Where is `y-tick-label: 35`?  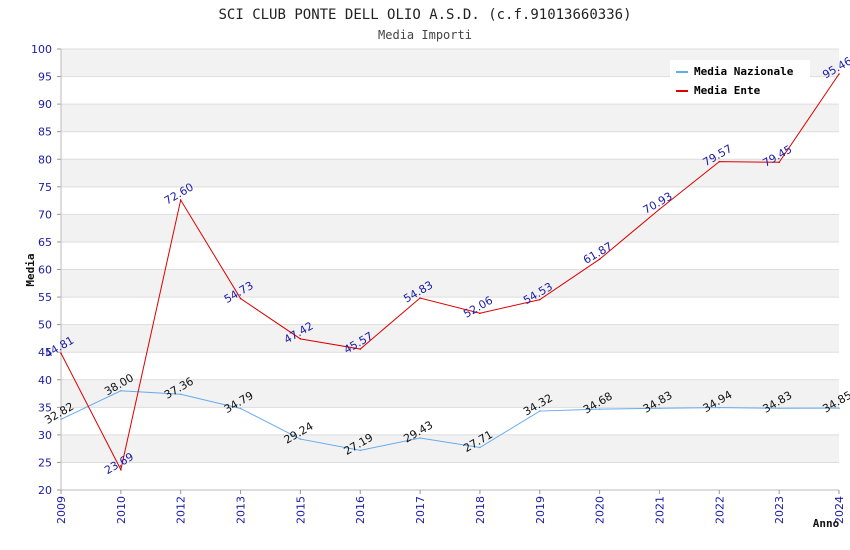 y-tick-label: 35 is located at coordinates (45, 407).